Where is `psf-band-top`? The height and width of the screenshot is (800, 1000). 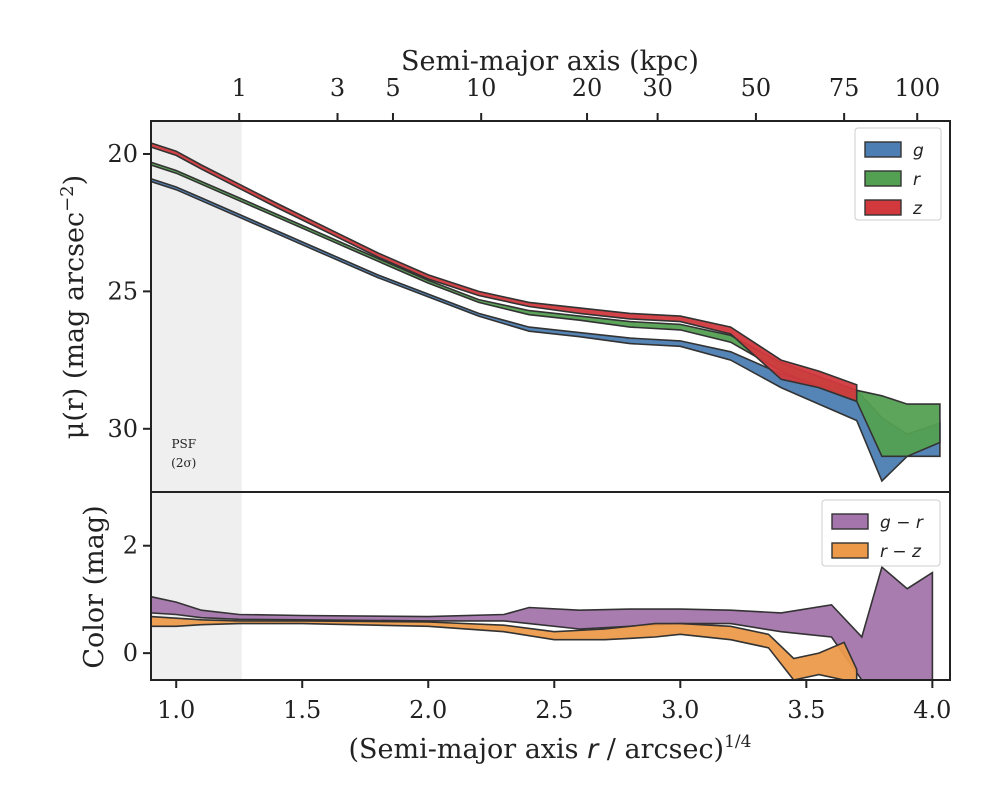
psf-band-top is located at coordinates (196, 306).